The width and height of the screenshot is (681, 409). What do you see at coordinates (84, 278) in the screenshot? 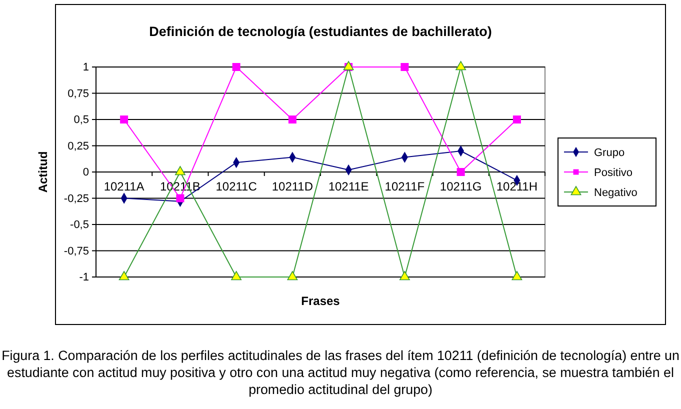
I see `y-tick-label: -1` at bounding box center [84, 278].